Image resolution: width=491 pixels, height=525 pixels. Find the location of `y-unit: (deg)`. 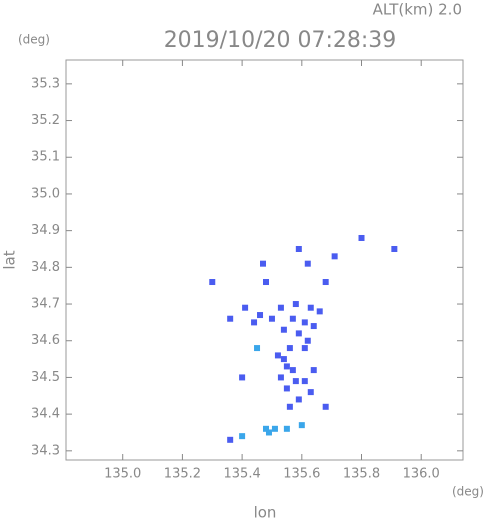

y-unit: (deg) is located at coordinates (34, 40).